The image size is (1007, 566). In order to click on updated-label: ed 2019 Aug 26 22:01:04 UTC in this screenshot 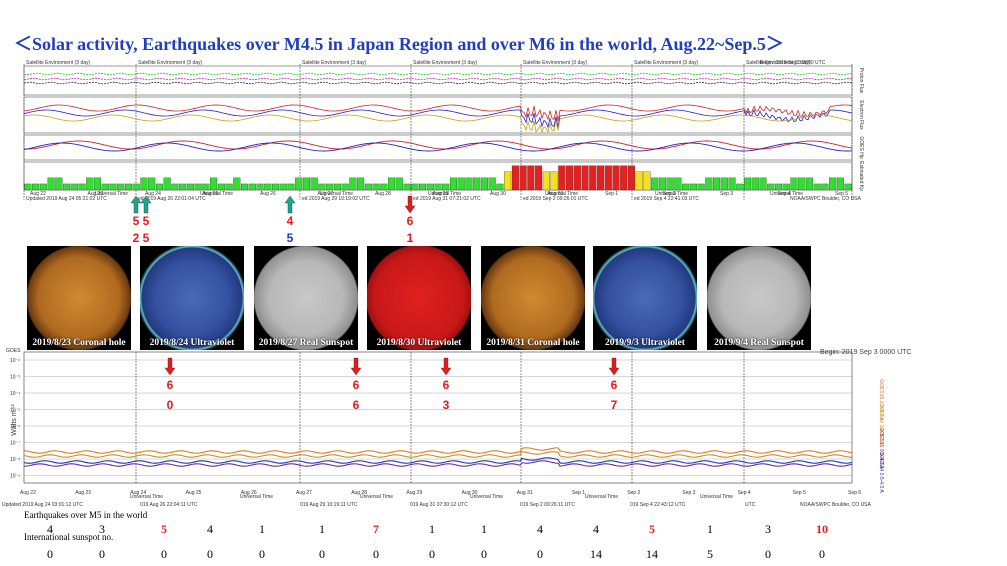, I will do `click(172, 199)`.